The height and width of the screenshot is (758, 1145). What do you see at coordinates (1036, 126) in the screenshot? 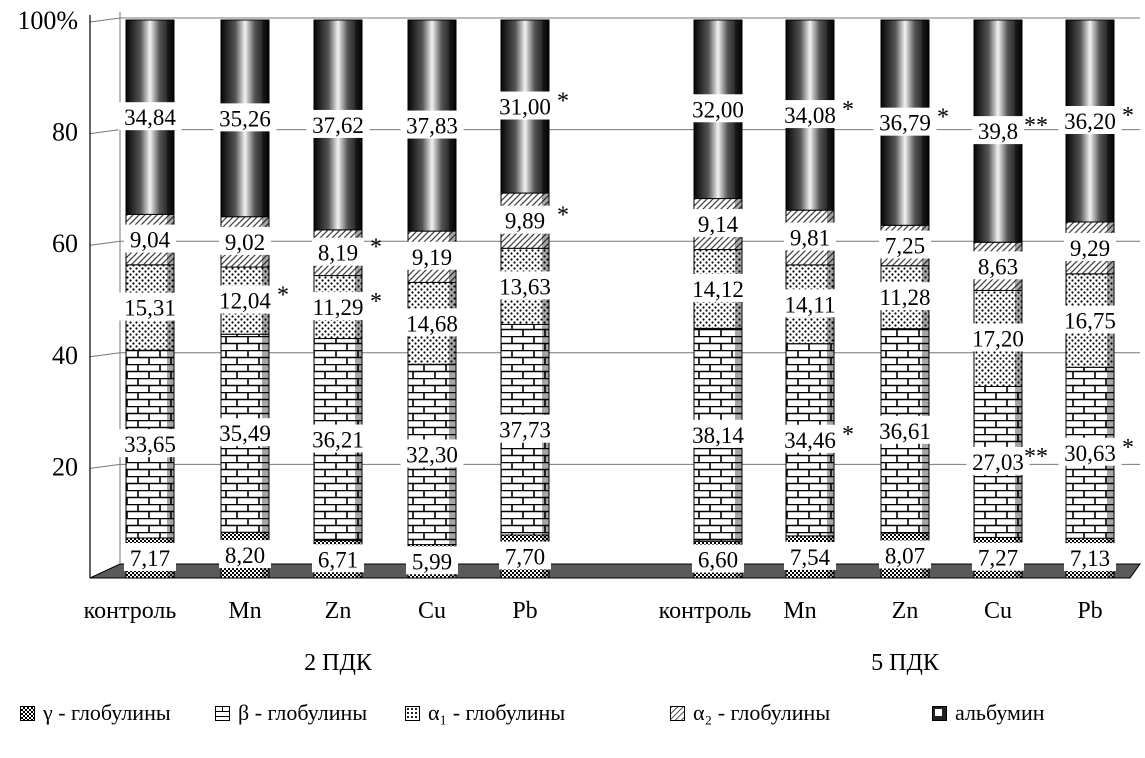
I see `significance-mark: **` at bounding box center [1036, 126].